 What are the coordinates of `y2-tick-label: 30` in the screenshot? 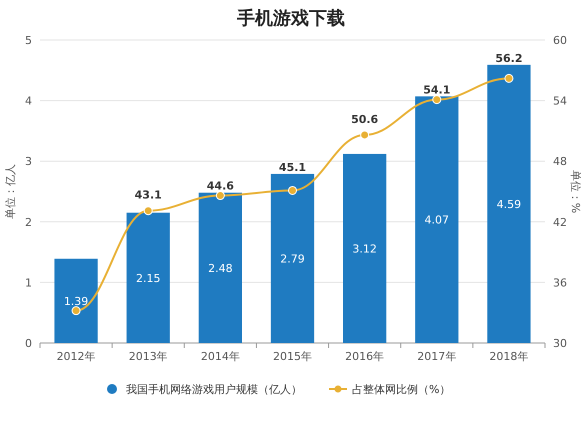 It's located at (560, 343).